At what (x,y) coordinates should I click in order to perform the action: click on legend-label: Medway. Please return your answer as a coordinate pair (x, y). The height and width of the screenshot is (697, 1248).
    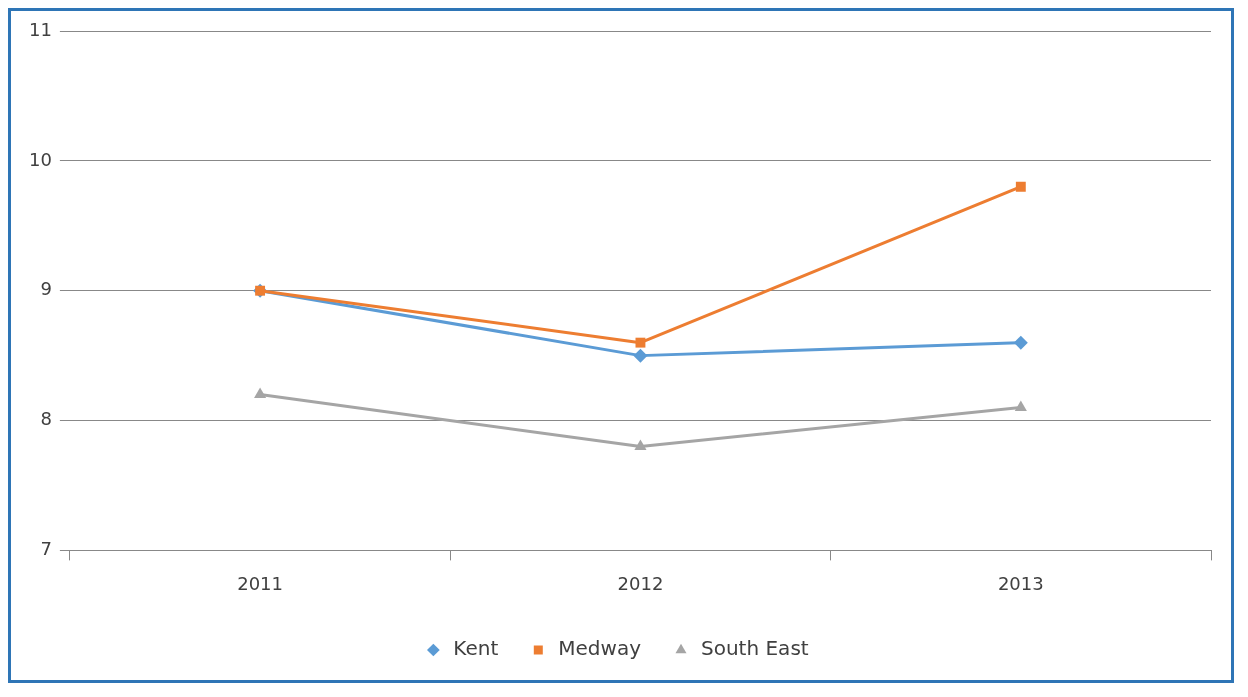
    Looking at the image, I should click on (600, 648).